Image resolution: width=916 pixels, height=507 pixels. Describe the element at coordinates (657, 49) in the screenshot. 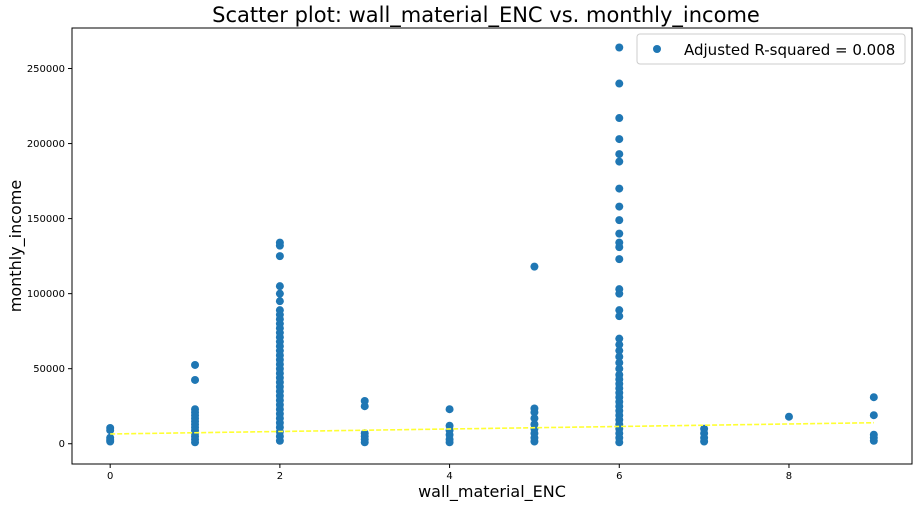

I see `legend-marker` at that location.